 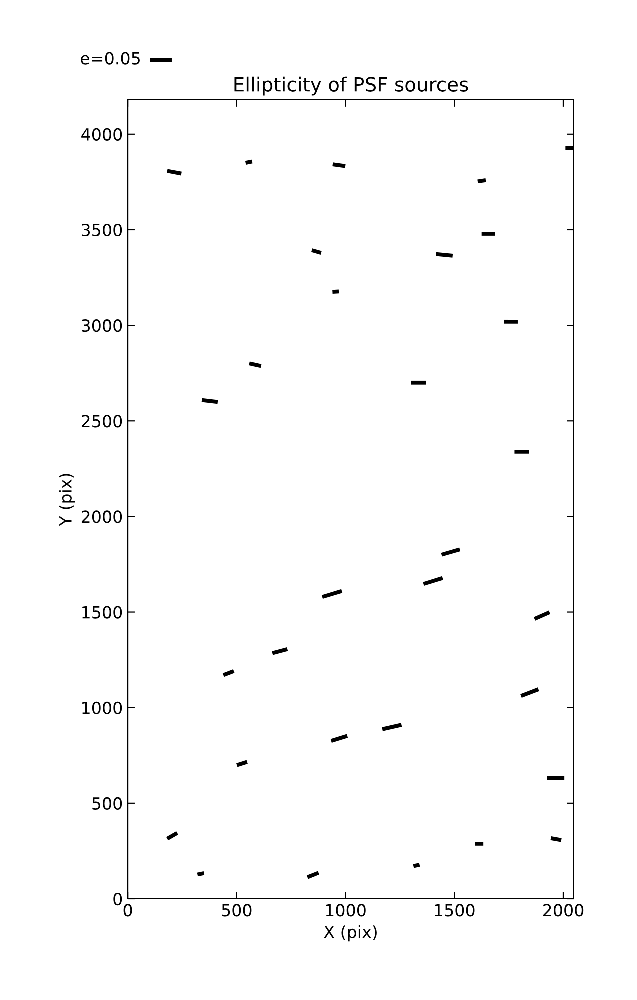 I want to click on y-tick-label: 2500, so click(x=102, y=421).